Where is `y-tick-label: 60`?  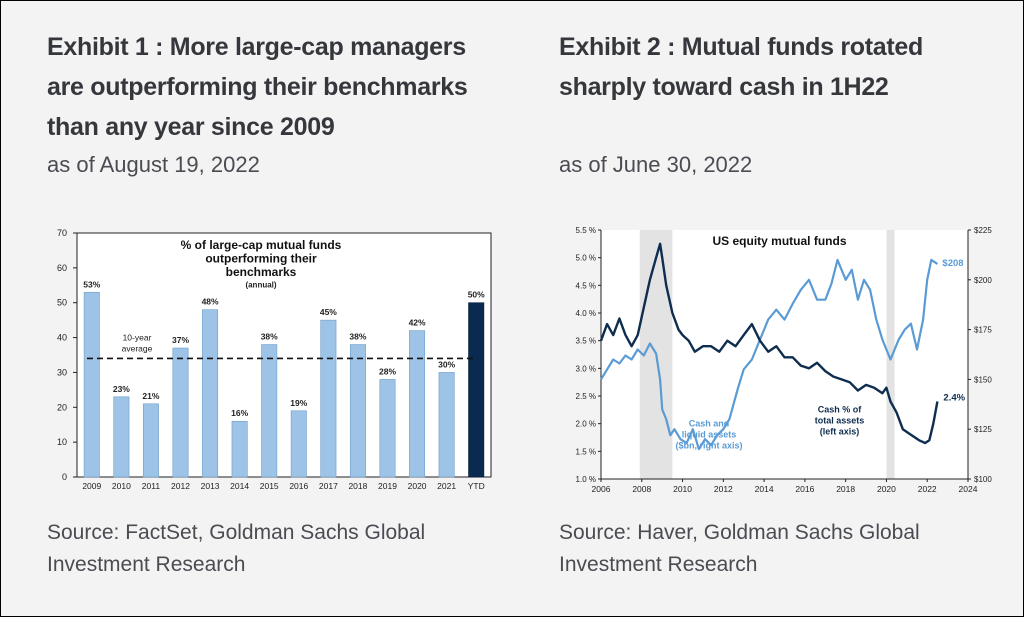 y-tick-label: 60 is located at coordinates (62, 268).